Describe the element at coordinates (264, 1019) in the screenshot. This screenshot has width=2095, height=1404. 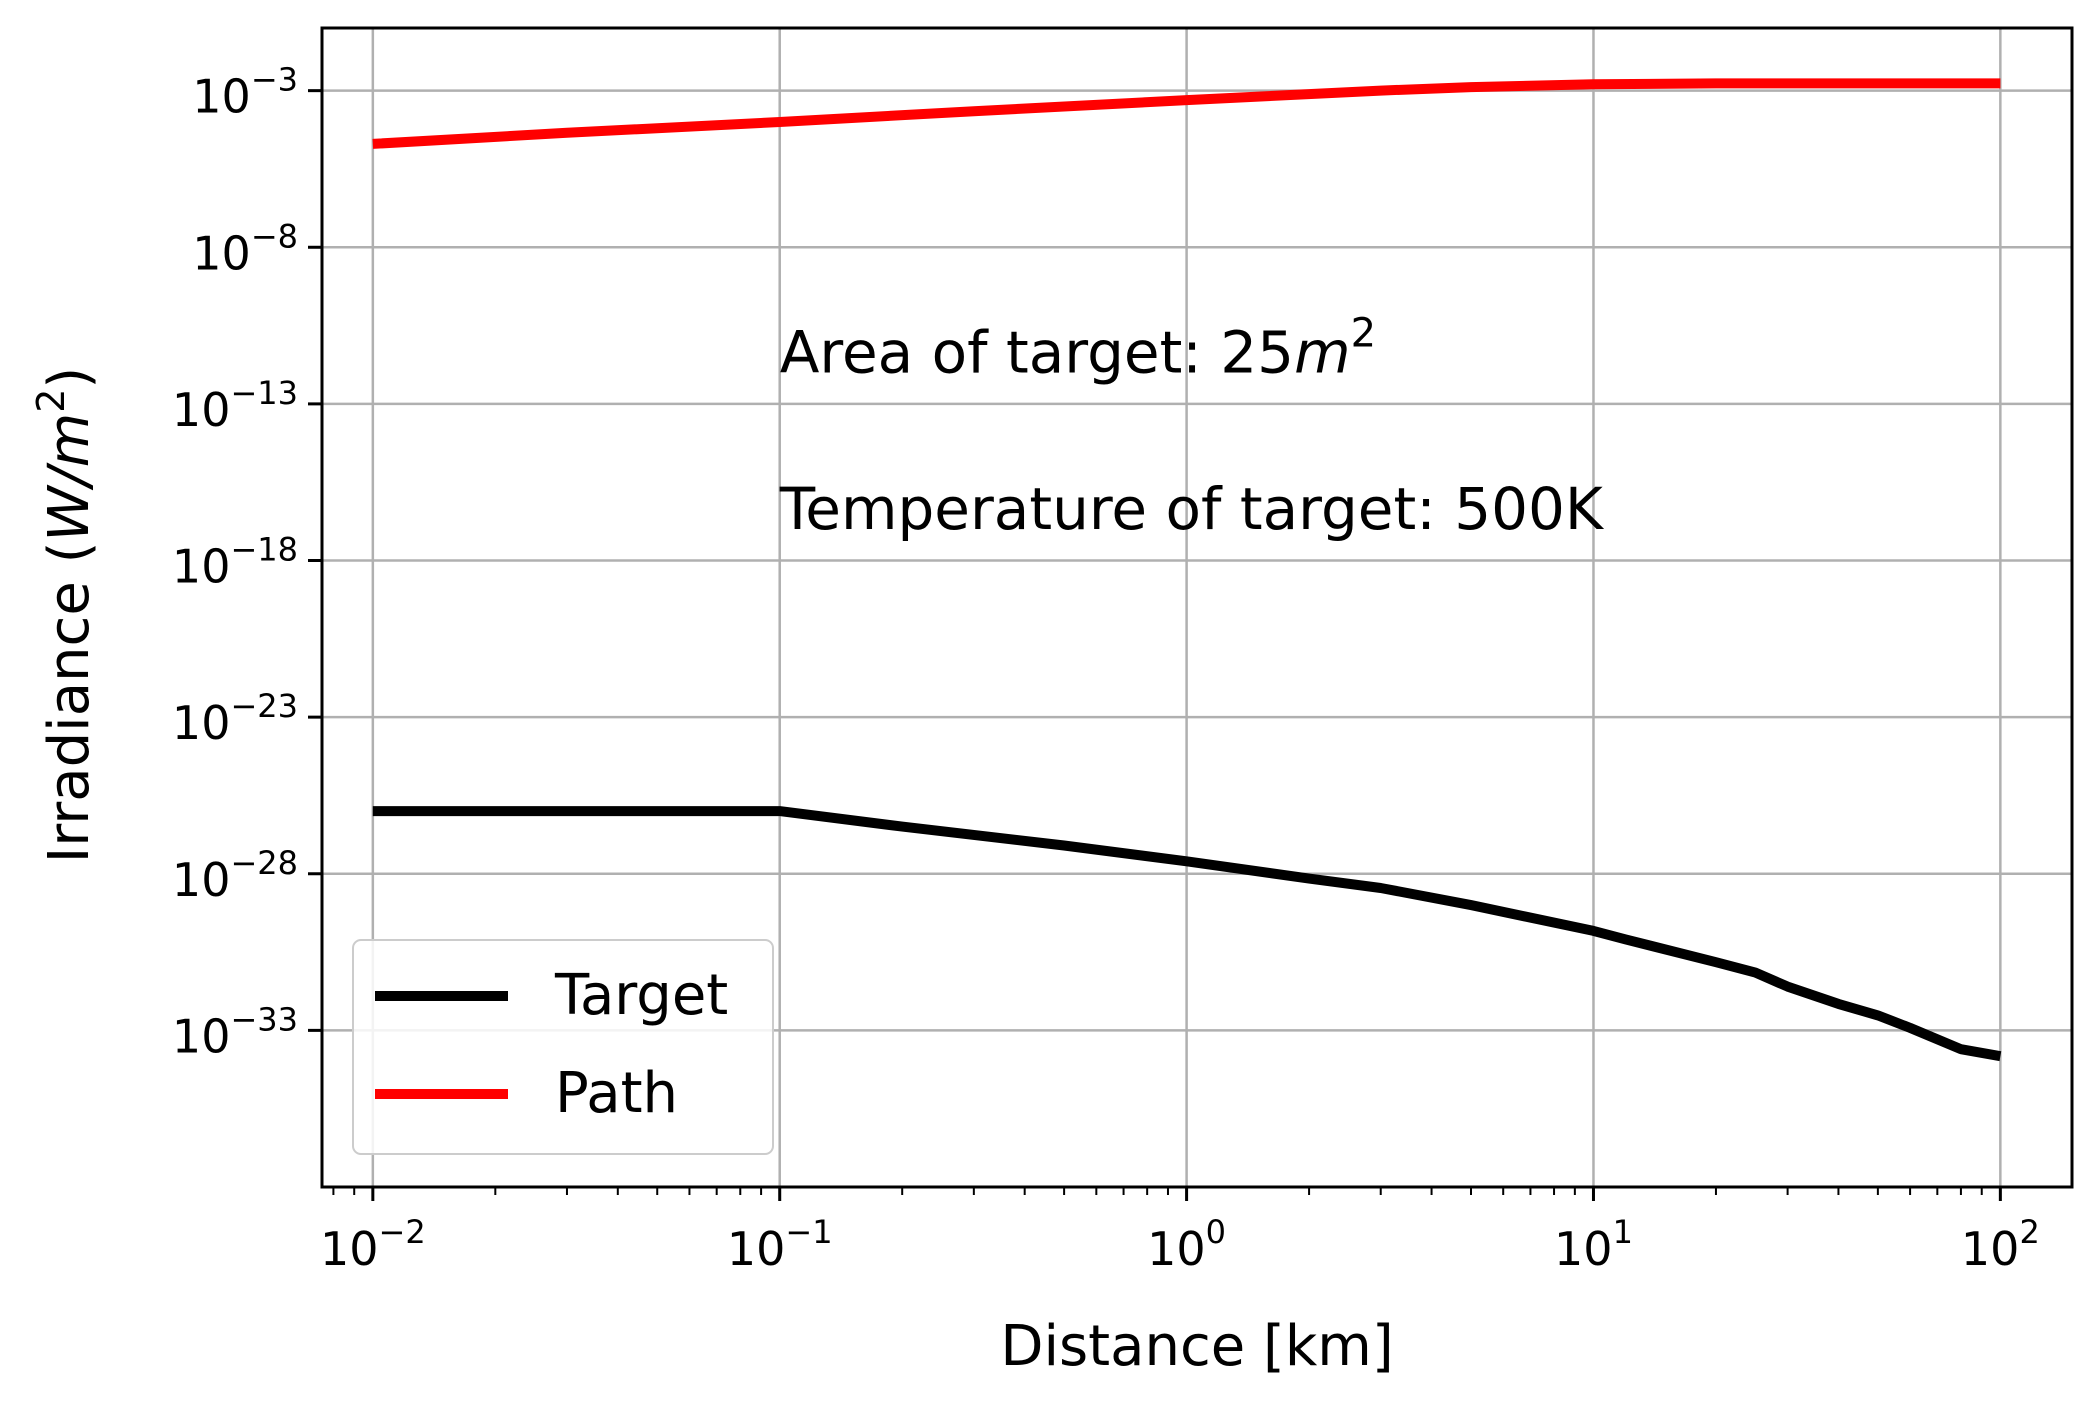
I see `y-tick-label-exp: −33` at that location.